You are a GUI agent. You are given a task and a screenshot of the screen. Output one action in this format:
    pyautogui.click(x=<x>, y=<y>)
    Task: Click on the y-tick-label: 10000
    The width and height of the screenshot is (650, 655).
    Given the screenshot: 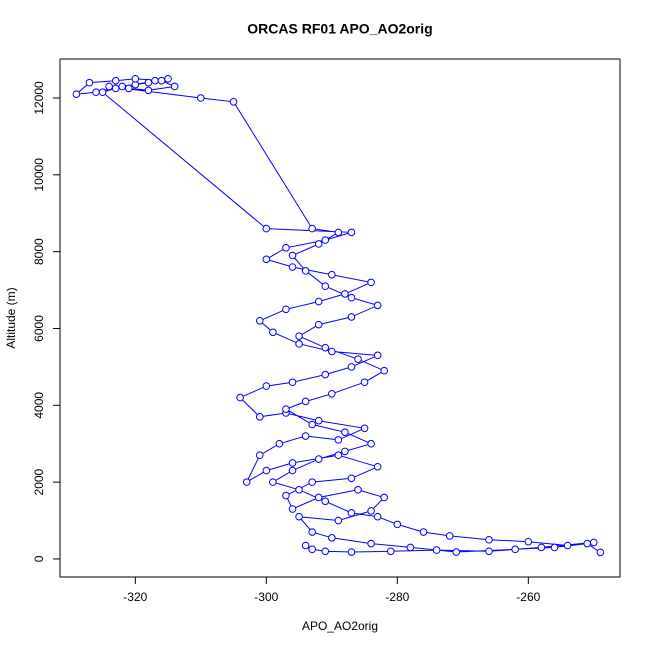 What is the action you would take?
    pyautogui.click(x=39, y=175)
    